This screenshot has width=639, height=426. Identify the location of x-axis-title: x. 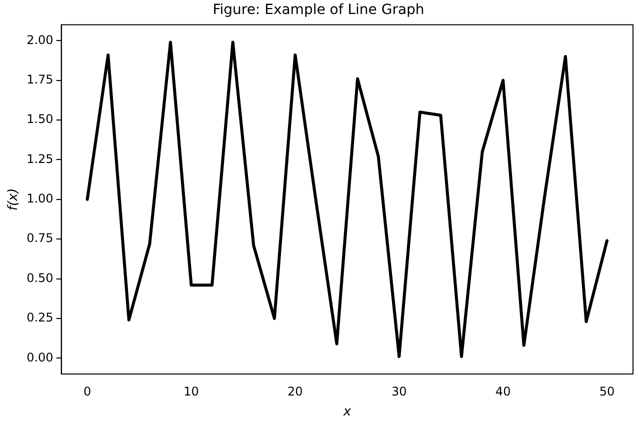
(347, 412).